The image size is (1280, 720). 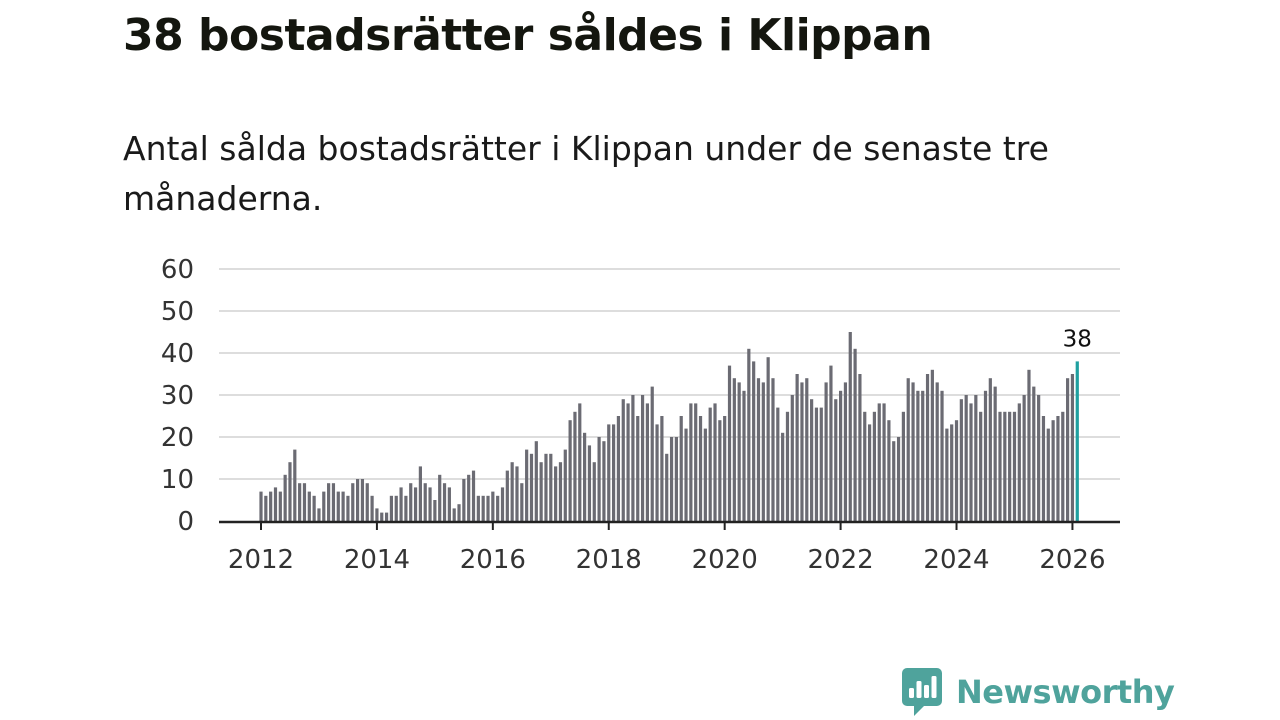 I want to click on y-tick-label: 0, so click(x=185, y=522).